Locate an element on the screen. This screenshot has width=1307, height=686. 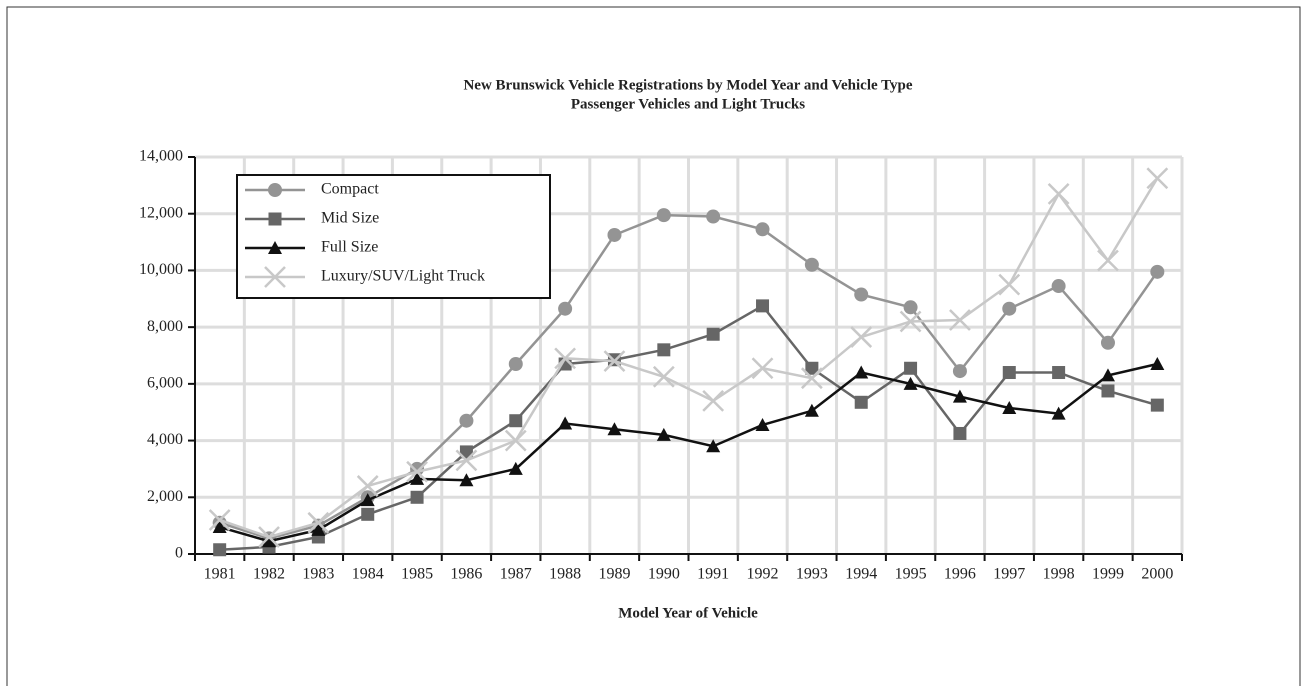
y-tick-label: 6,000 is located at coordinates (165, 383).